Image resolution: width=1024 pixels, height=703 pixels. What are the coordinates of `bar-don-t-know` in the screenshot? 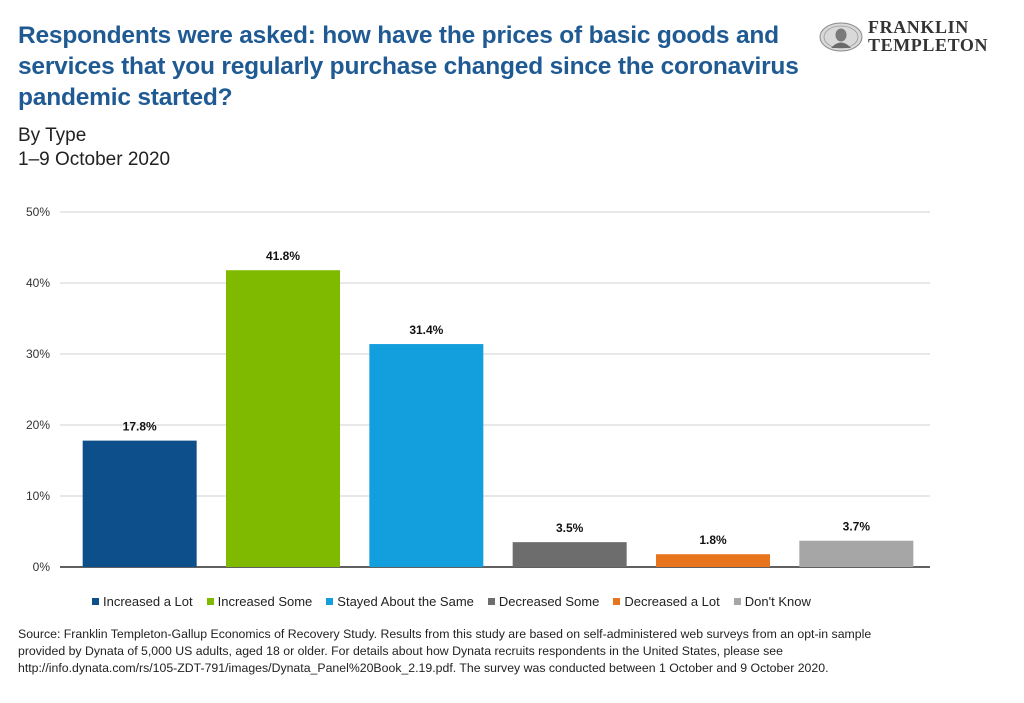 It's located at (856, 553).